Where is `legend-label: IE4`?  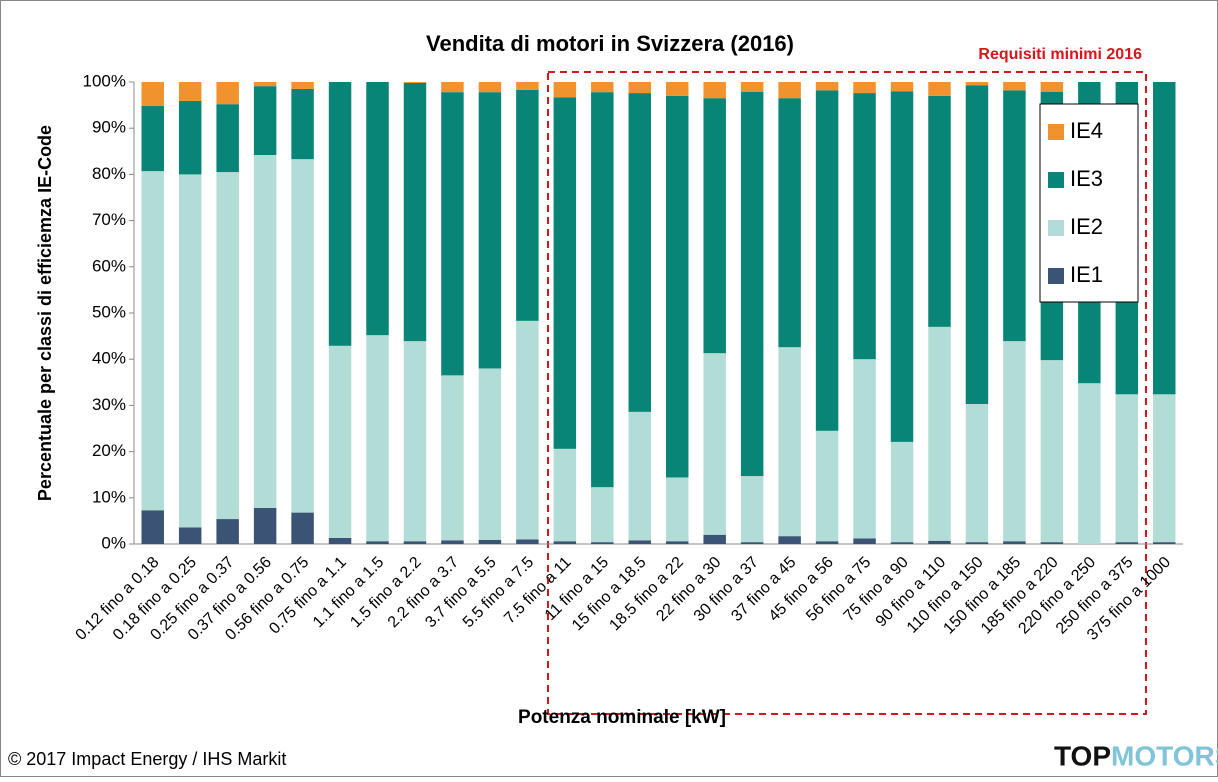 legend-label: IE4 is located at coordinates (1086, 130).